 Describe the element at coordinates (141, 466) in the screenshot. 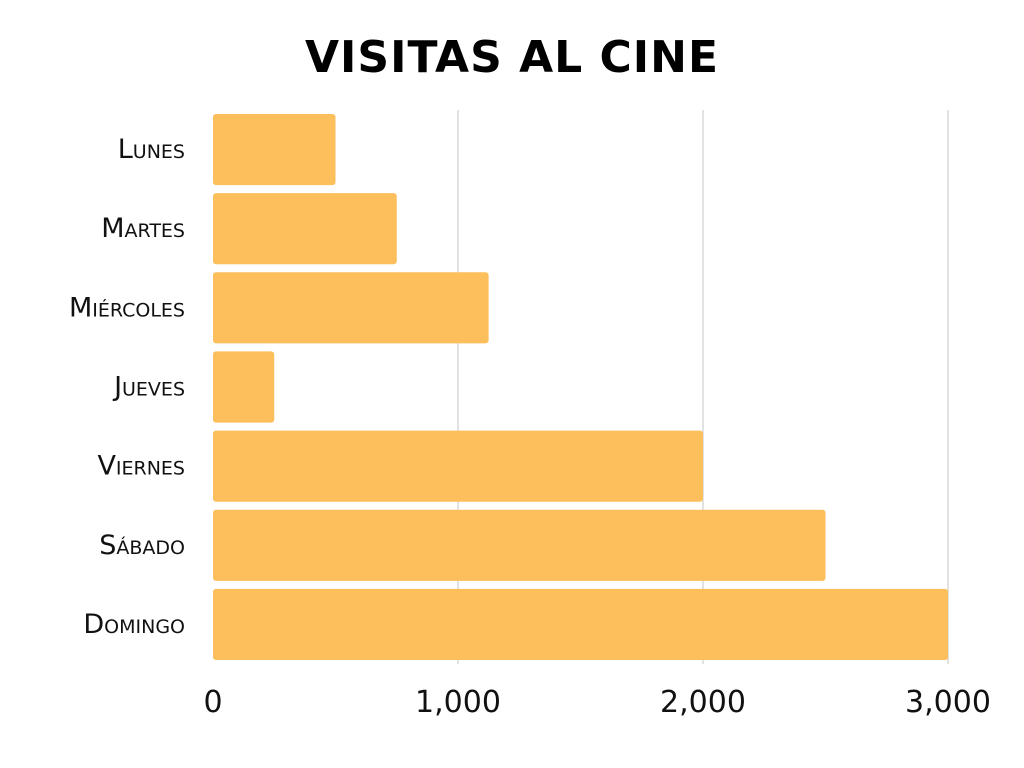

I see `category-label-viernes: Viernes` at that location.